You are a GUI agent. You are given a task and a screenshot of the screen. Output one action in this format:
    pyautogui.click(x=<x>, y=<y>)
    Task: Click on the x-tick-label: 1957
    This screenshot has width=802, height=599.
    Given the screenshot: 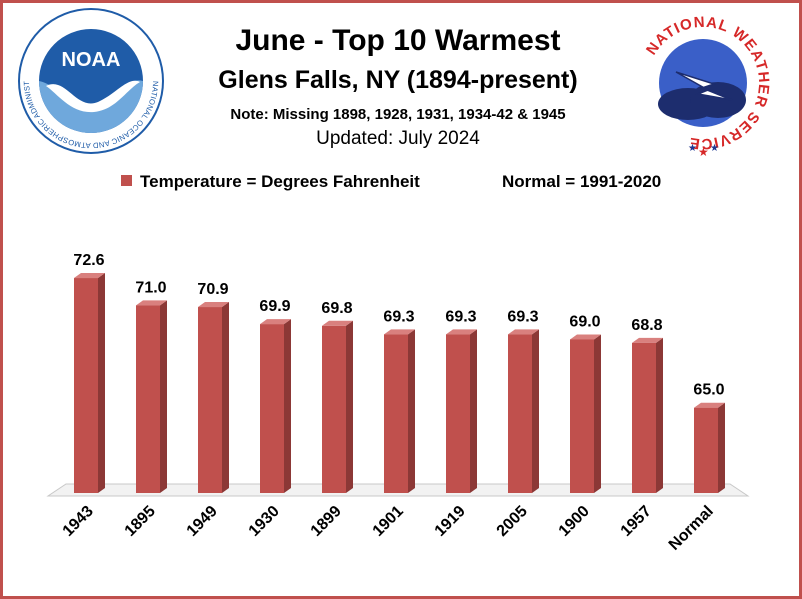 What is the action you would take?
    pyautogui.click(x=636, y=521)
    